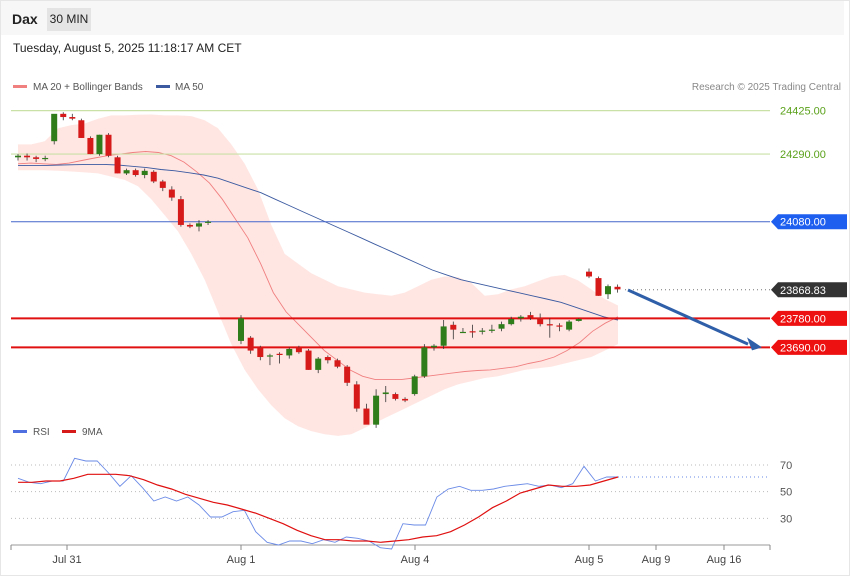 The height and width of the screenshot is (576, 850). Describe the element at coordinates (66, 560) in the screenshot. I see `x-tick-label-0: Jul 31` at that location.